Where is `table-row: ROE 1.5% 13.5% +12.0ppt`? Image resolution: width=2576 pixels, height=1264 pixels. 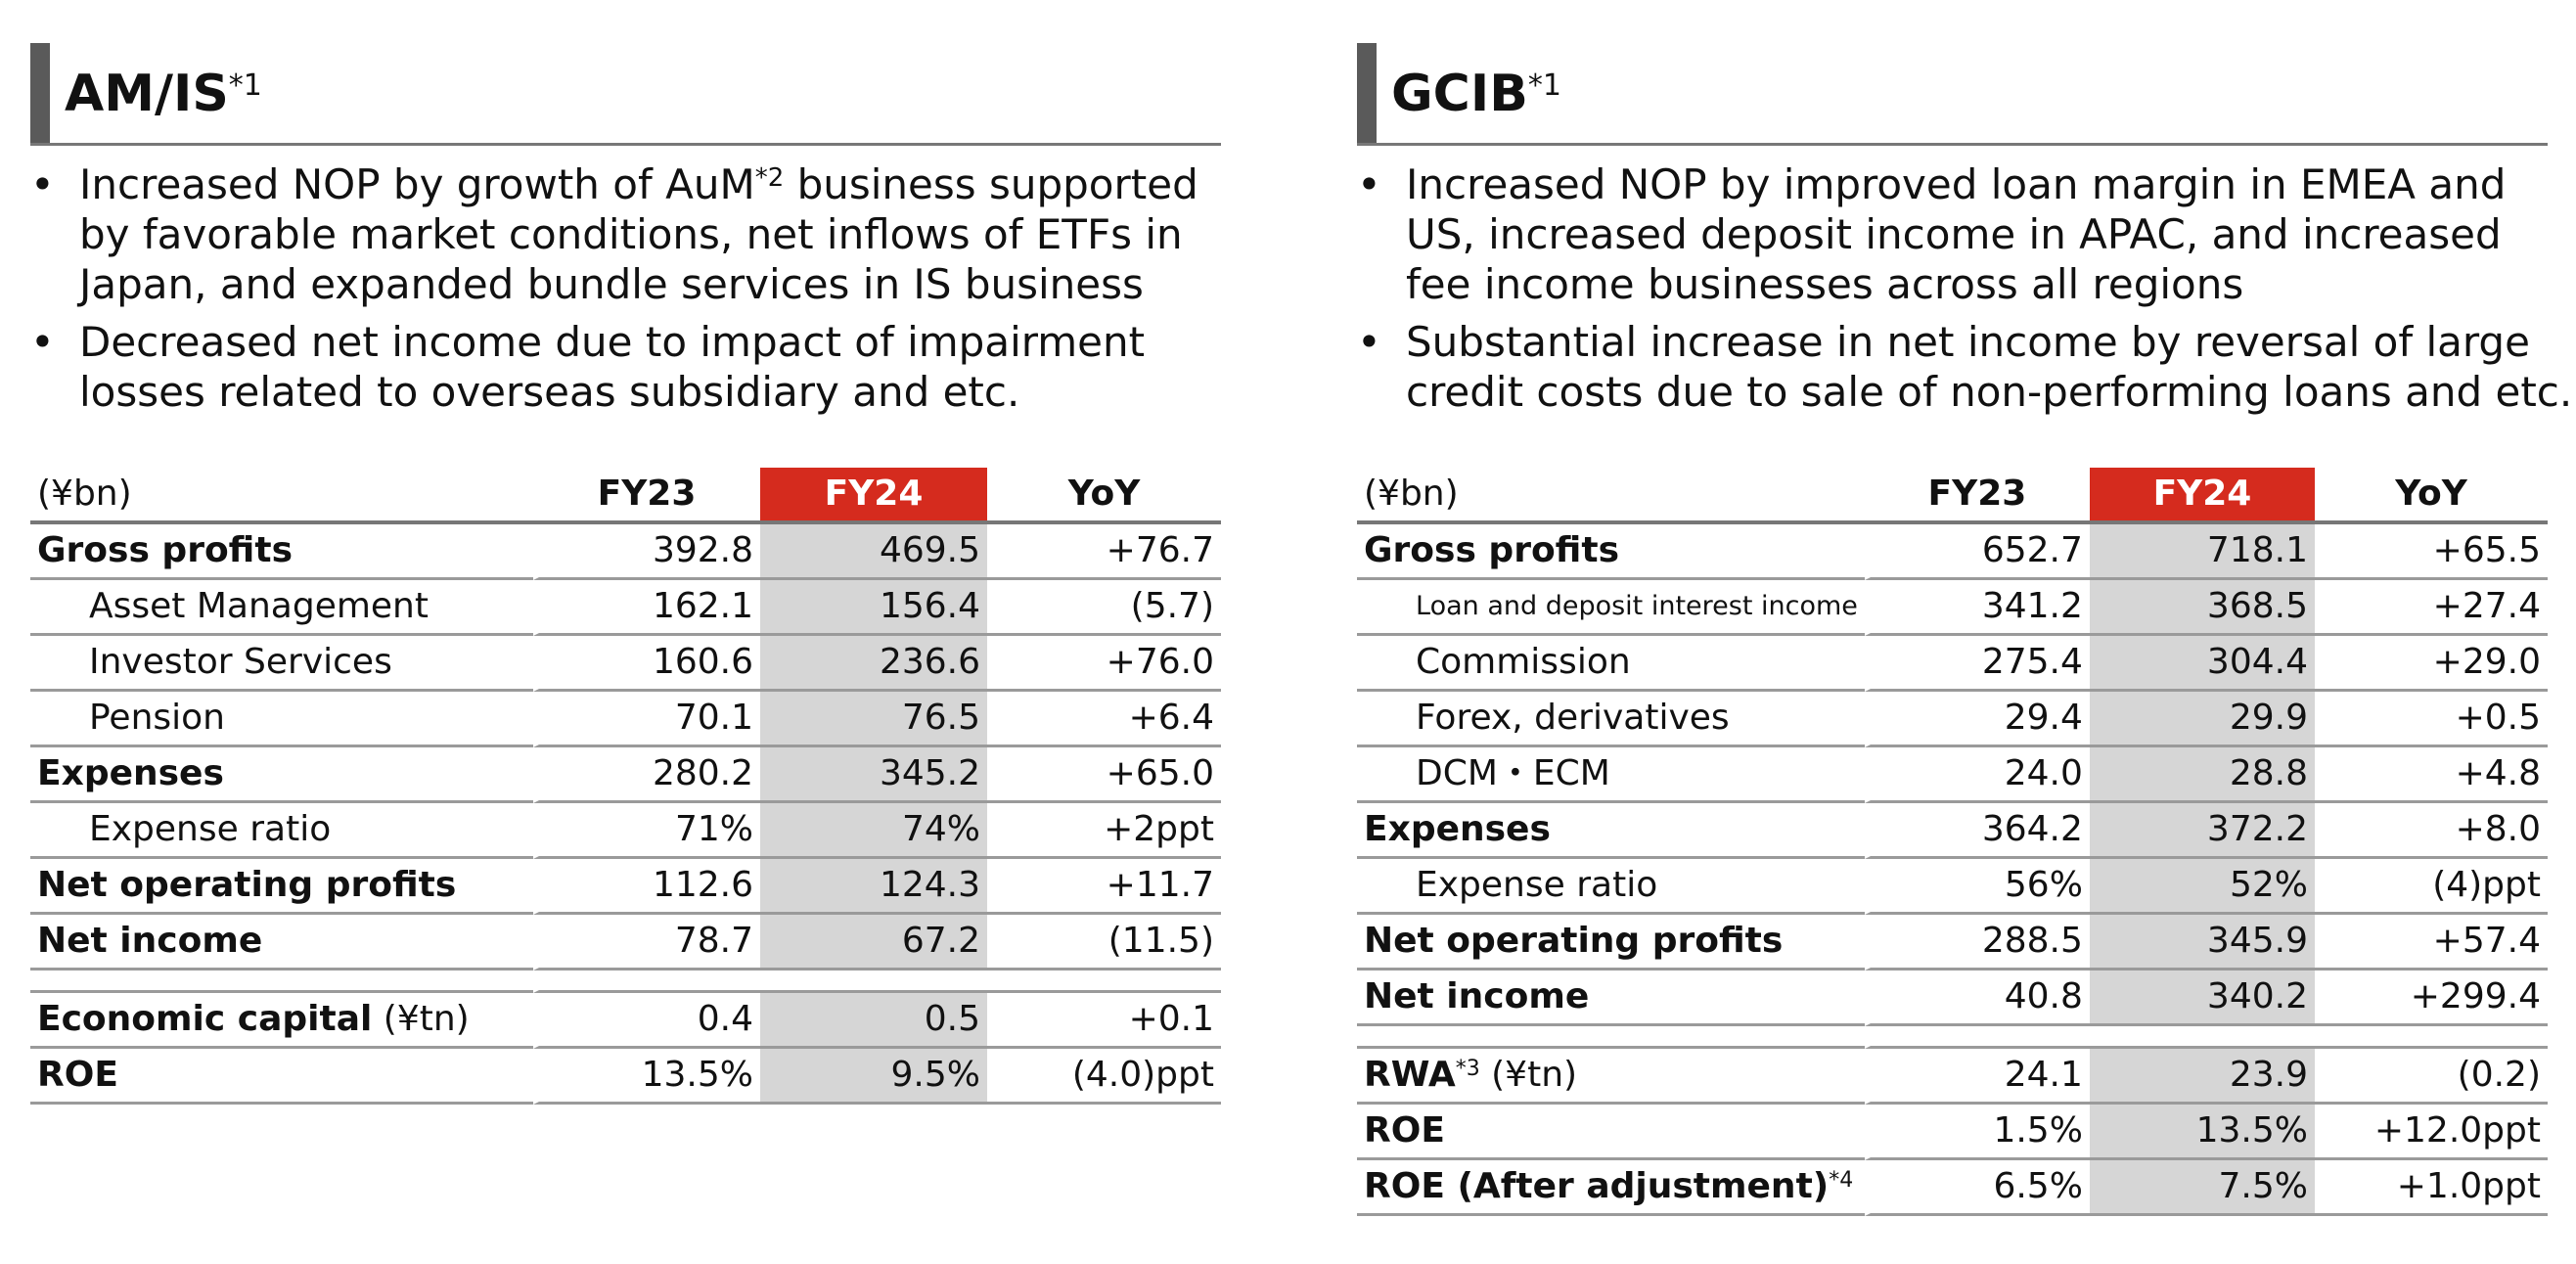
table-row: ROE 1.5% 13.5% +12.0ppt is located at coordinates (1952, 1132).